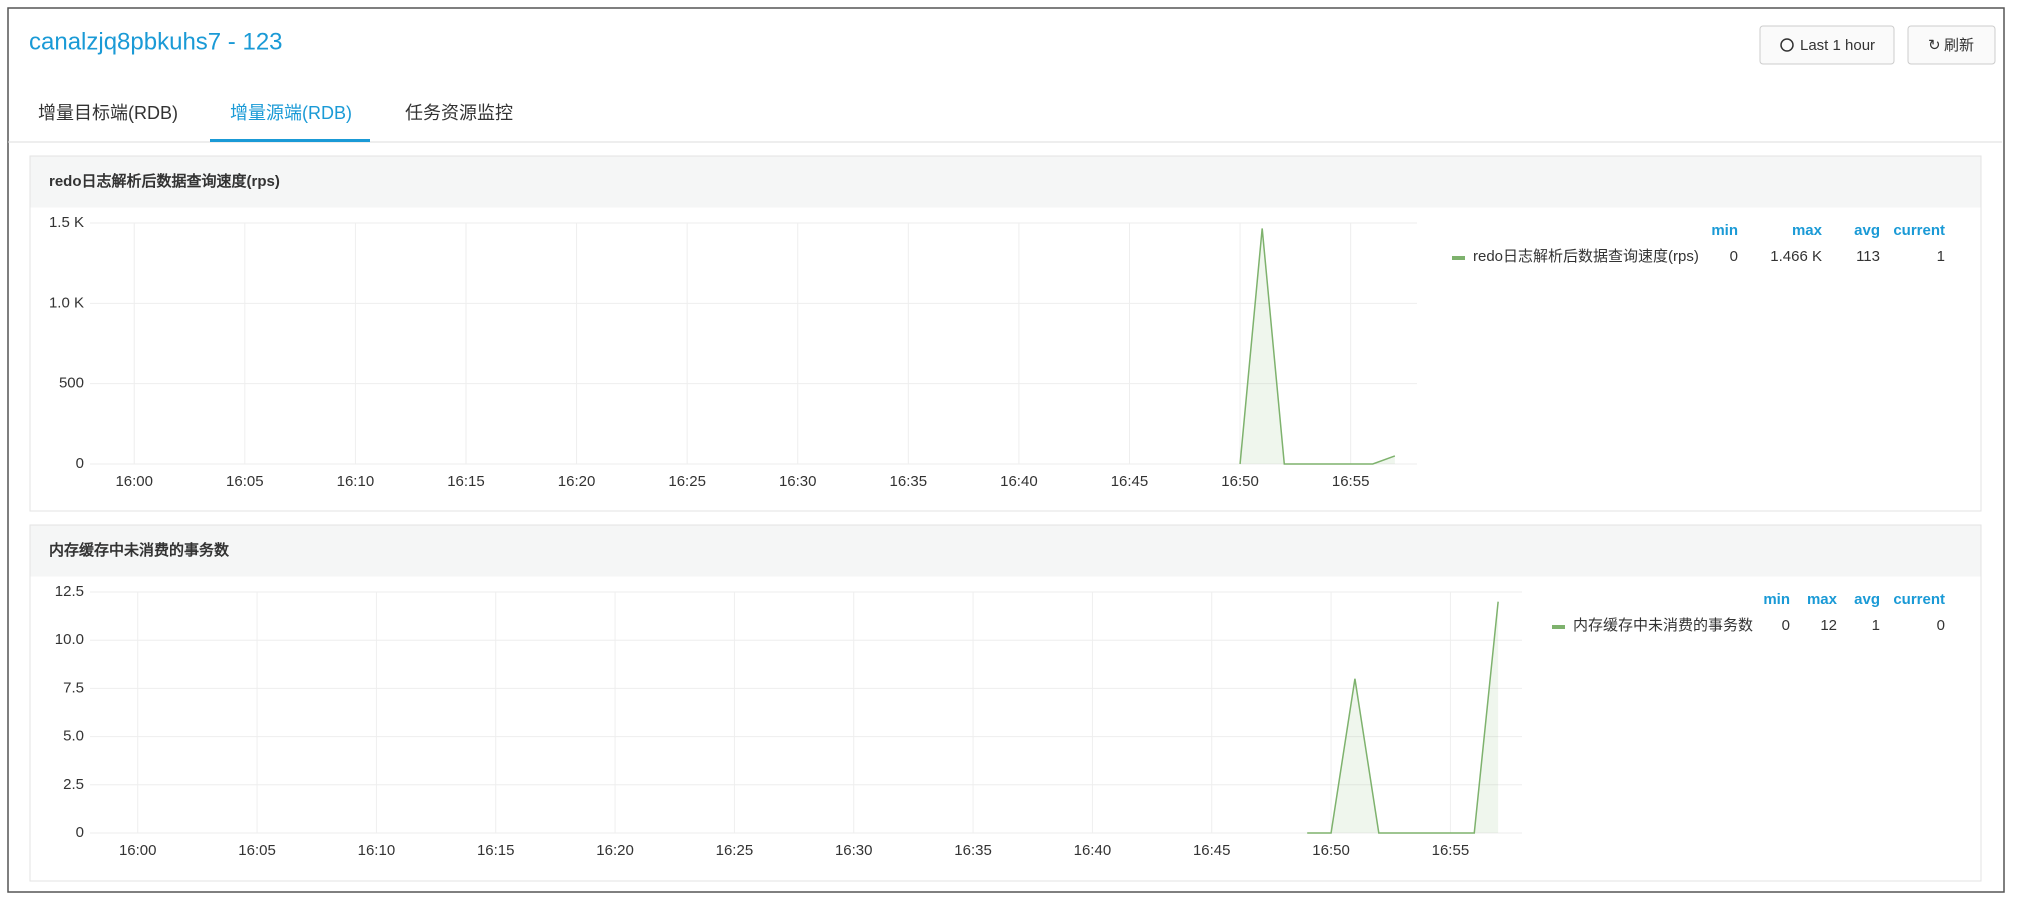  I want to click on area, so click(1403, 717).